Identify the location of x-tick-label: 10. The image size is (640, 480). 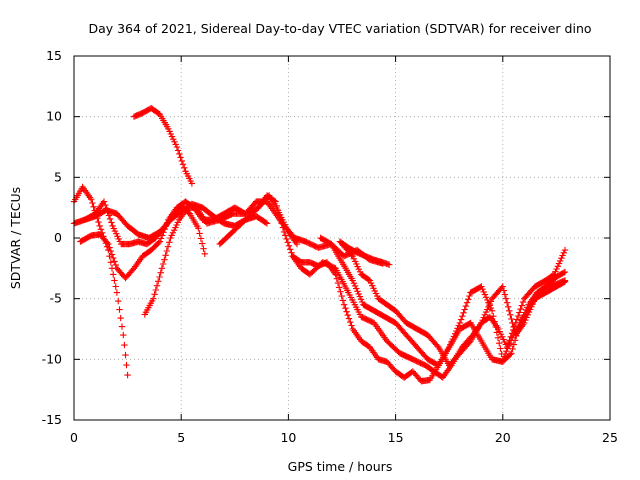
(288, 437).